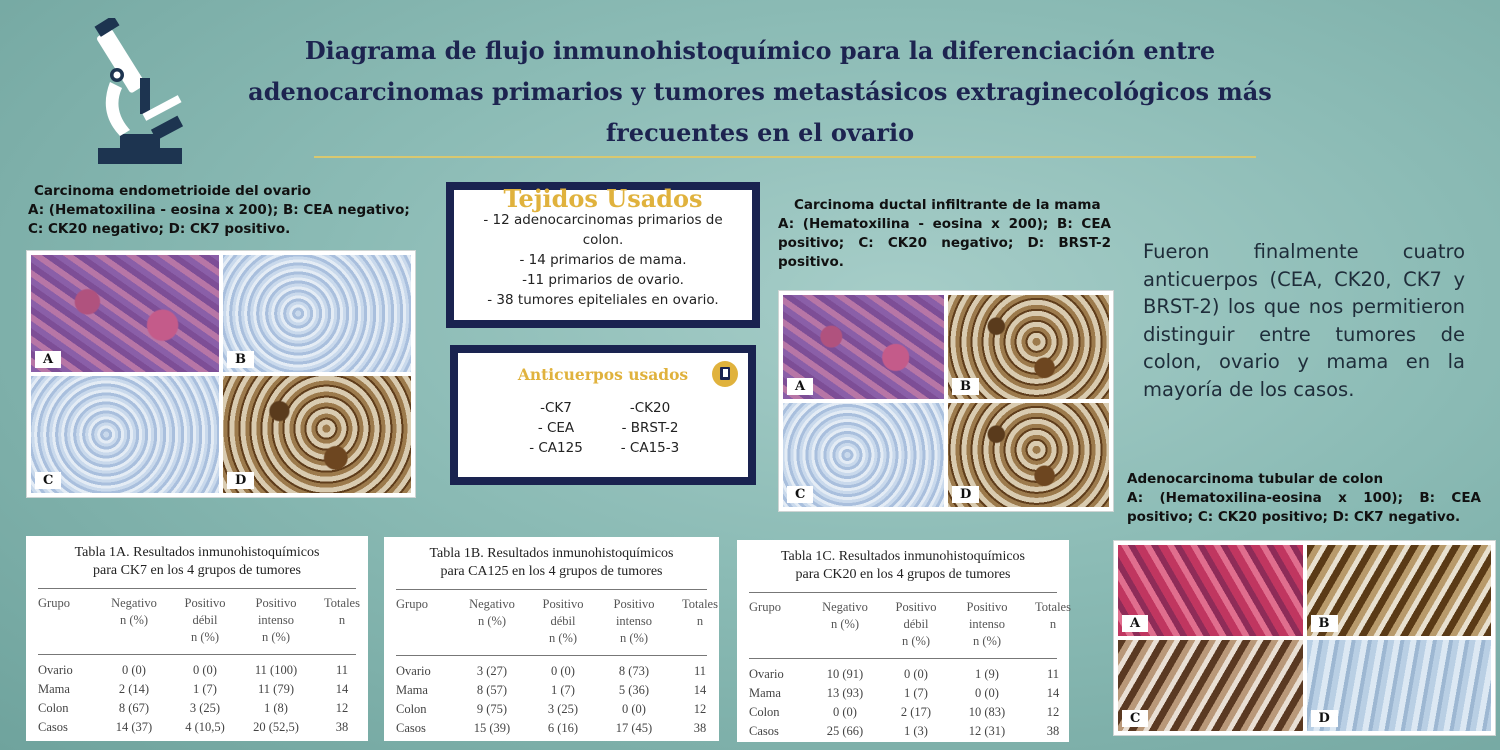 The image size is (1500, 750). I want to click on anticuerpo-item: -CK7, so click(556, 408).